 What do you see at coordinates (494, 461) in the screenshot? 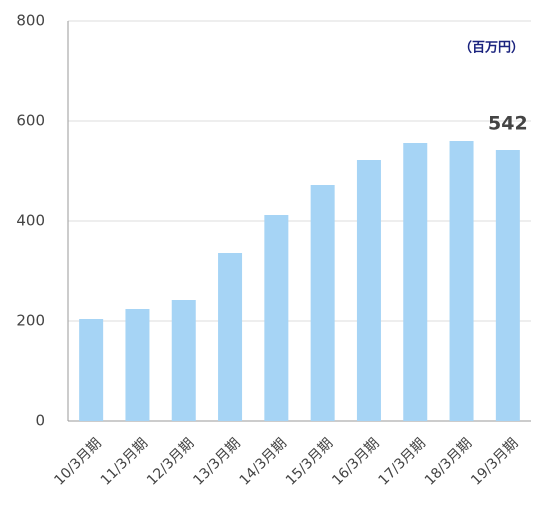
I see `x-tick-label: 19/3月期` at bounding box center [494, 461].